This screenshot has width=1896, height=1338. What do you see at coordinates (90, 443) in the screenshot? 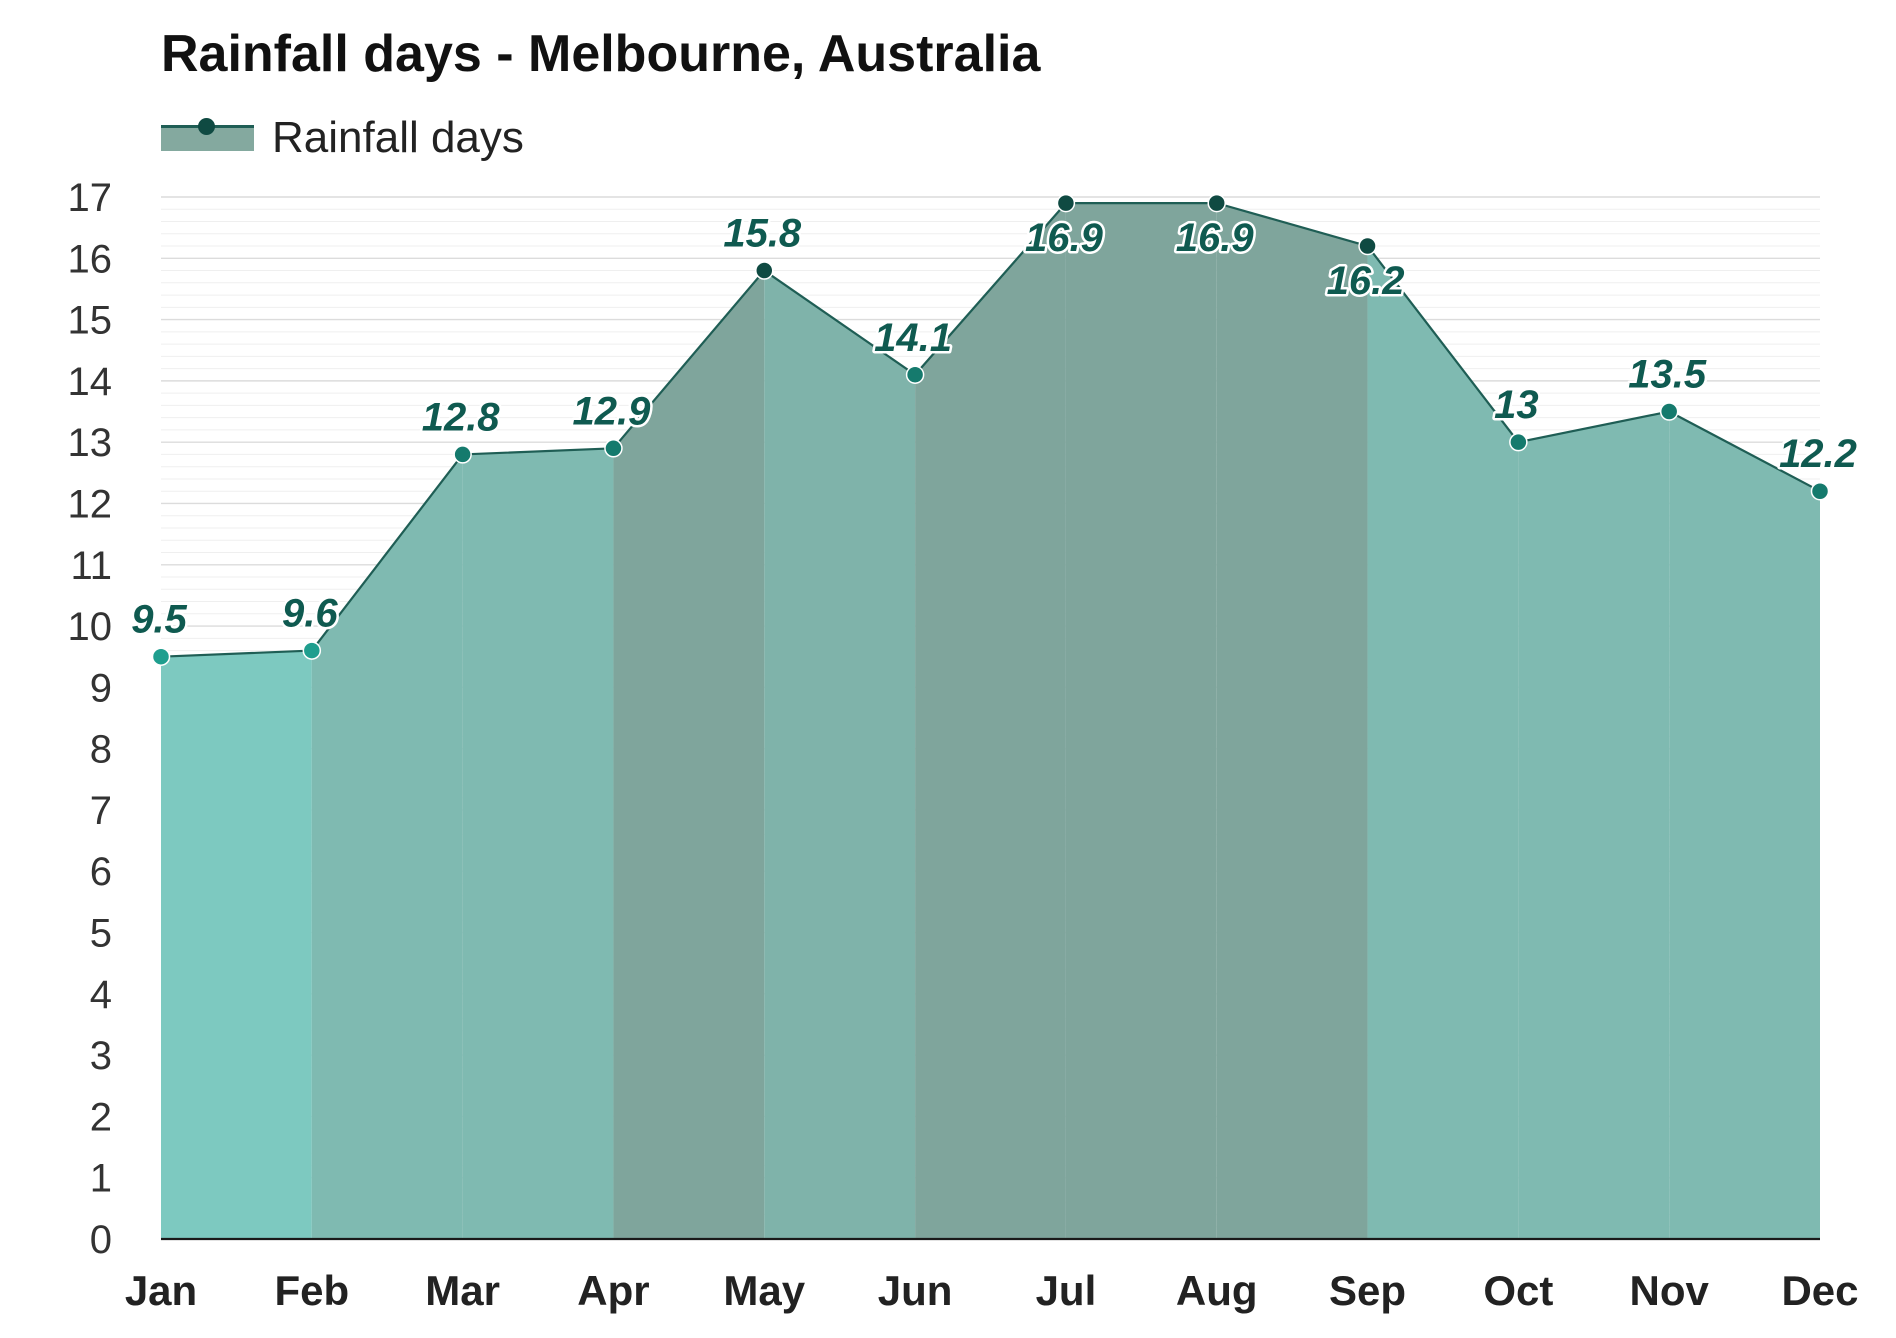
I see `y-tick-label: 13` at bounding box center [90, 443].